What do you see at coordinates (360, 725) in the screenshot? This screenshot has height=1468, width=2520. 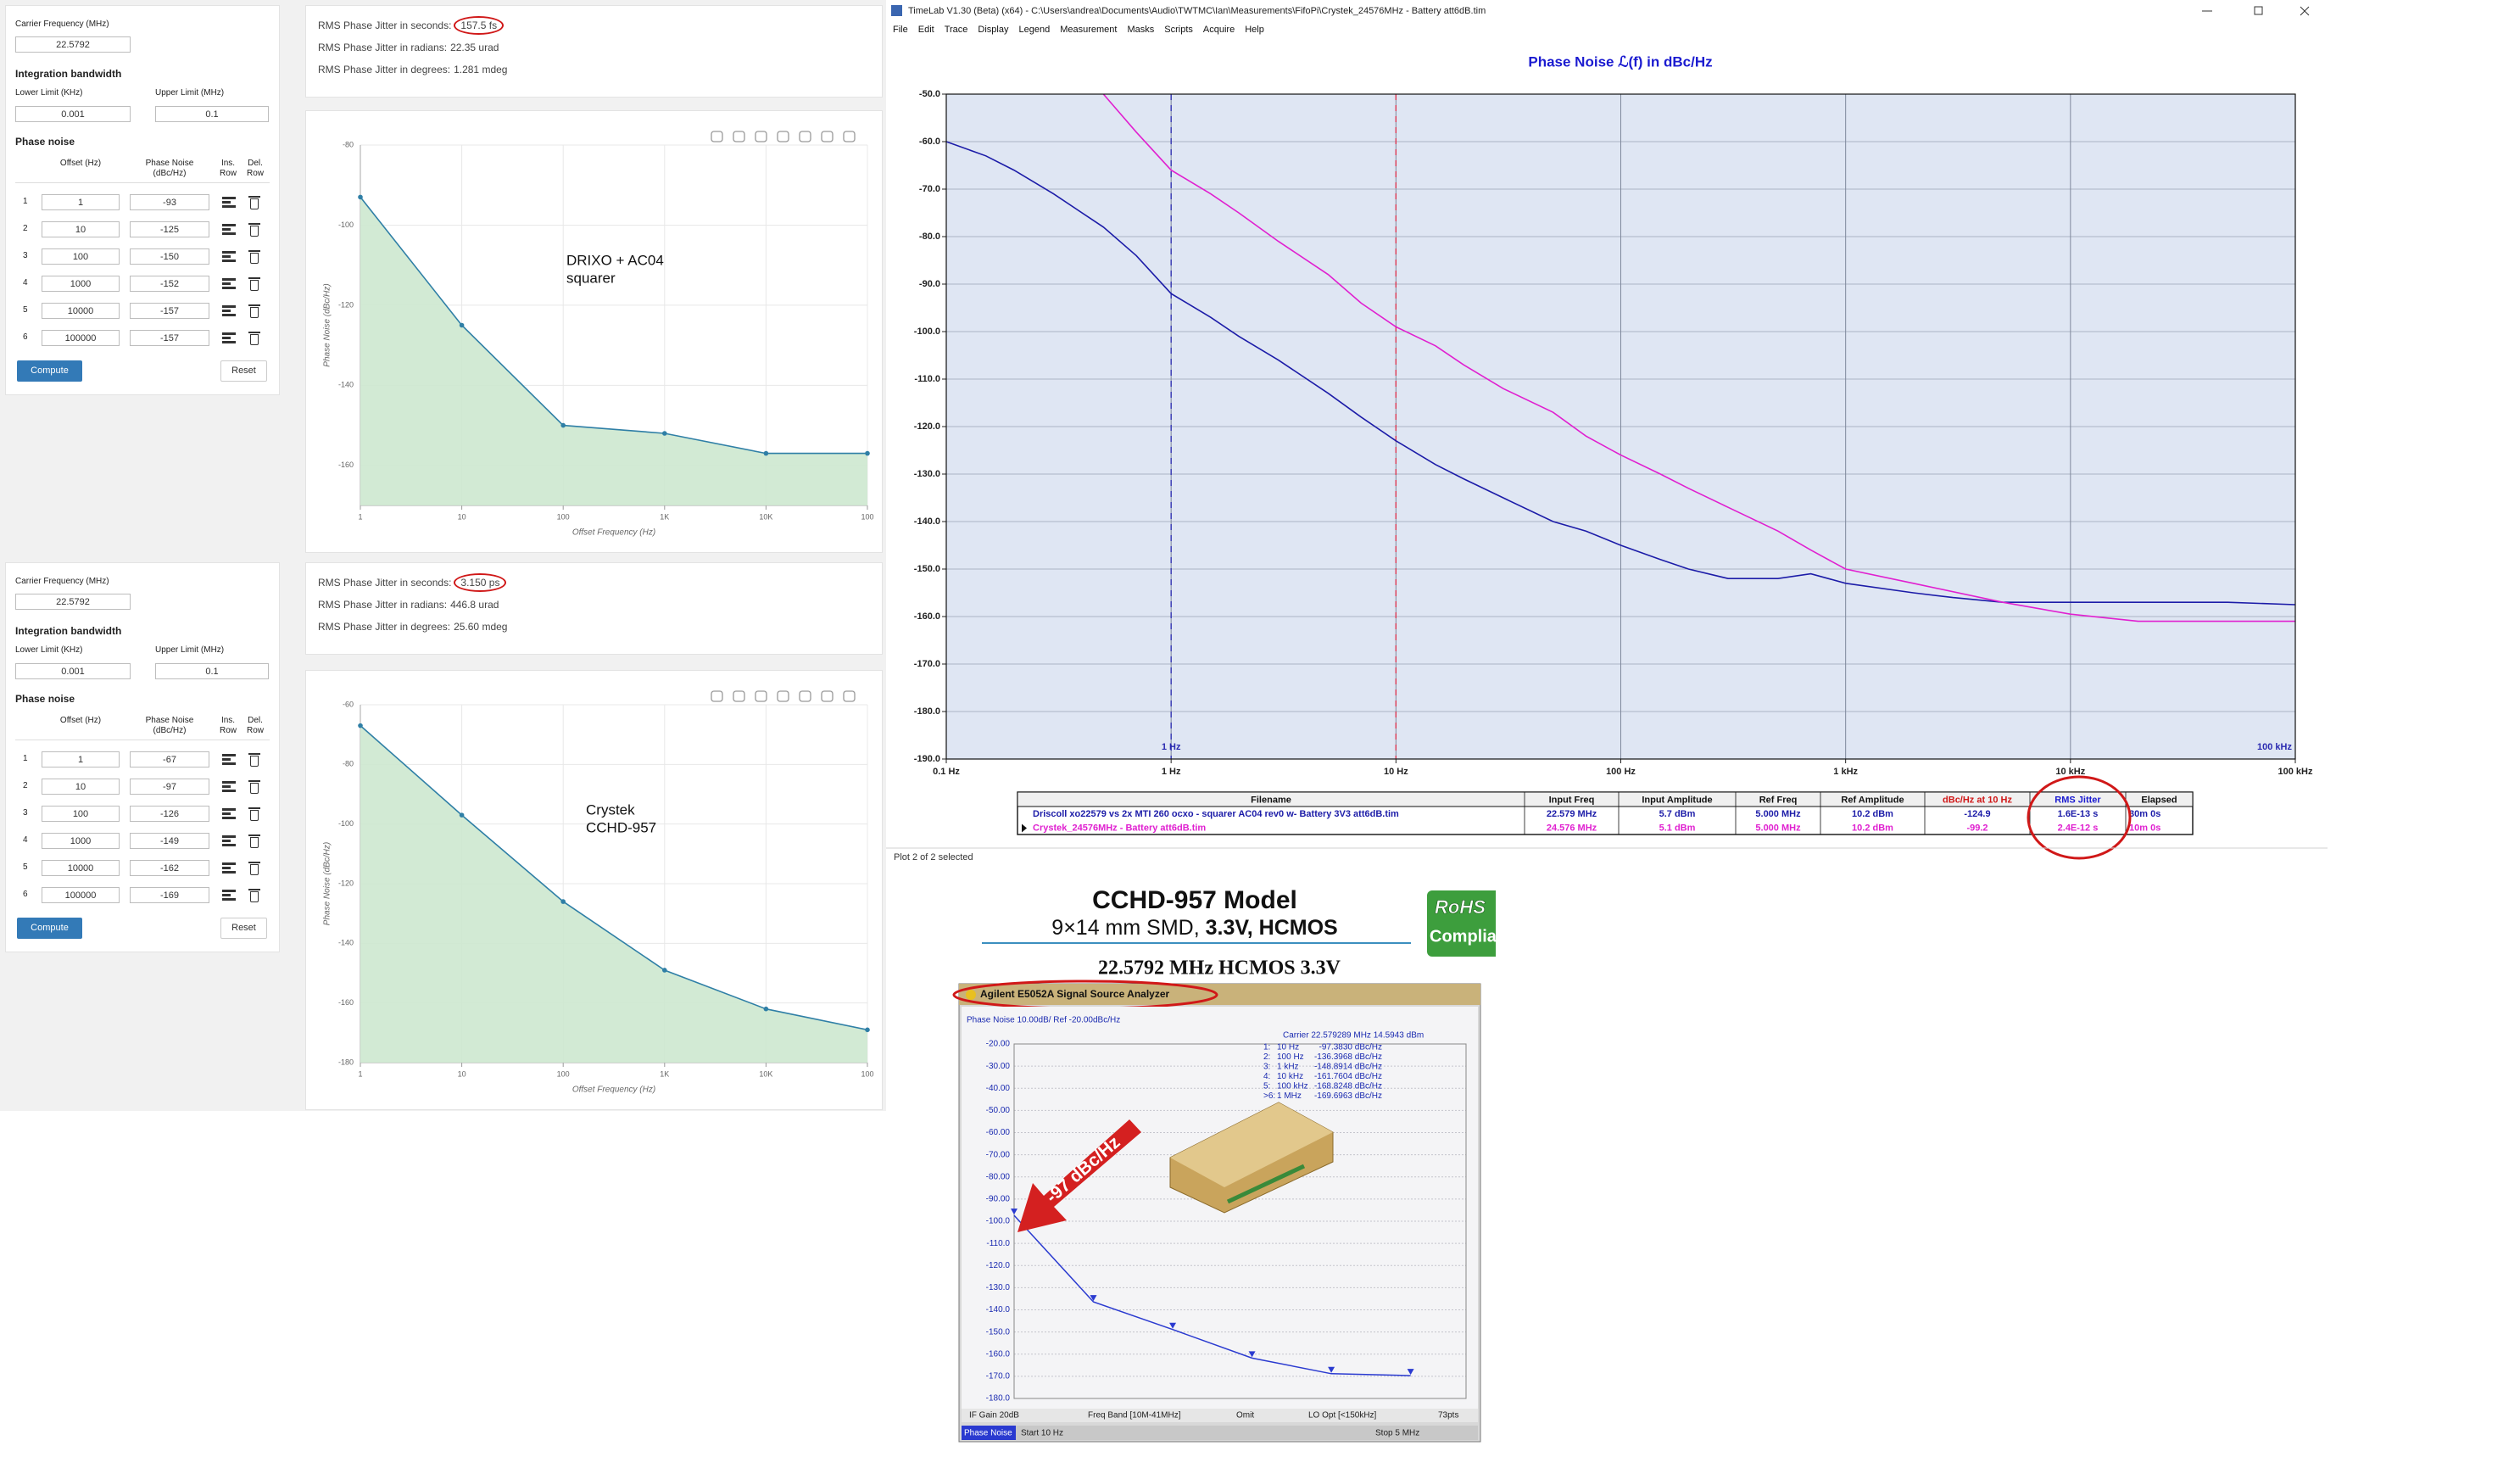 I see `point` at bounding box center [360, 725].